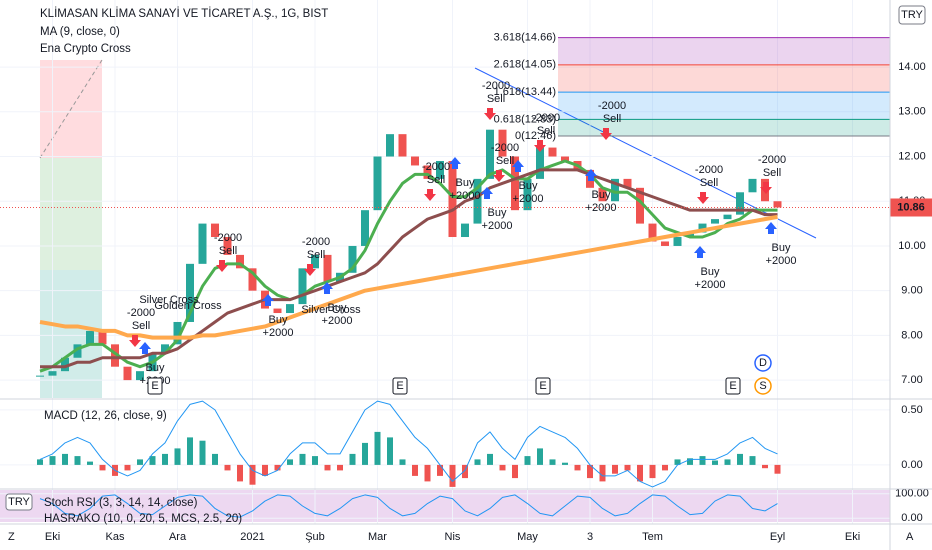 The width and height of the screenshot is (932, 550). What do you see at coordinates (910, 537) in the screenshot?
I see `auto-scale-button: A` at bounding box center [910, 537].